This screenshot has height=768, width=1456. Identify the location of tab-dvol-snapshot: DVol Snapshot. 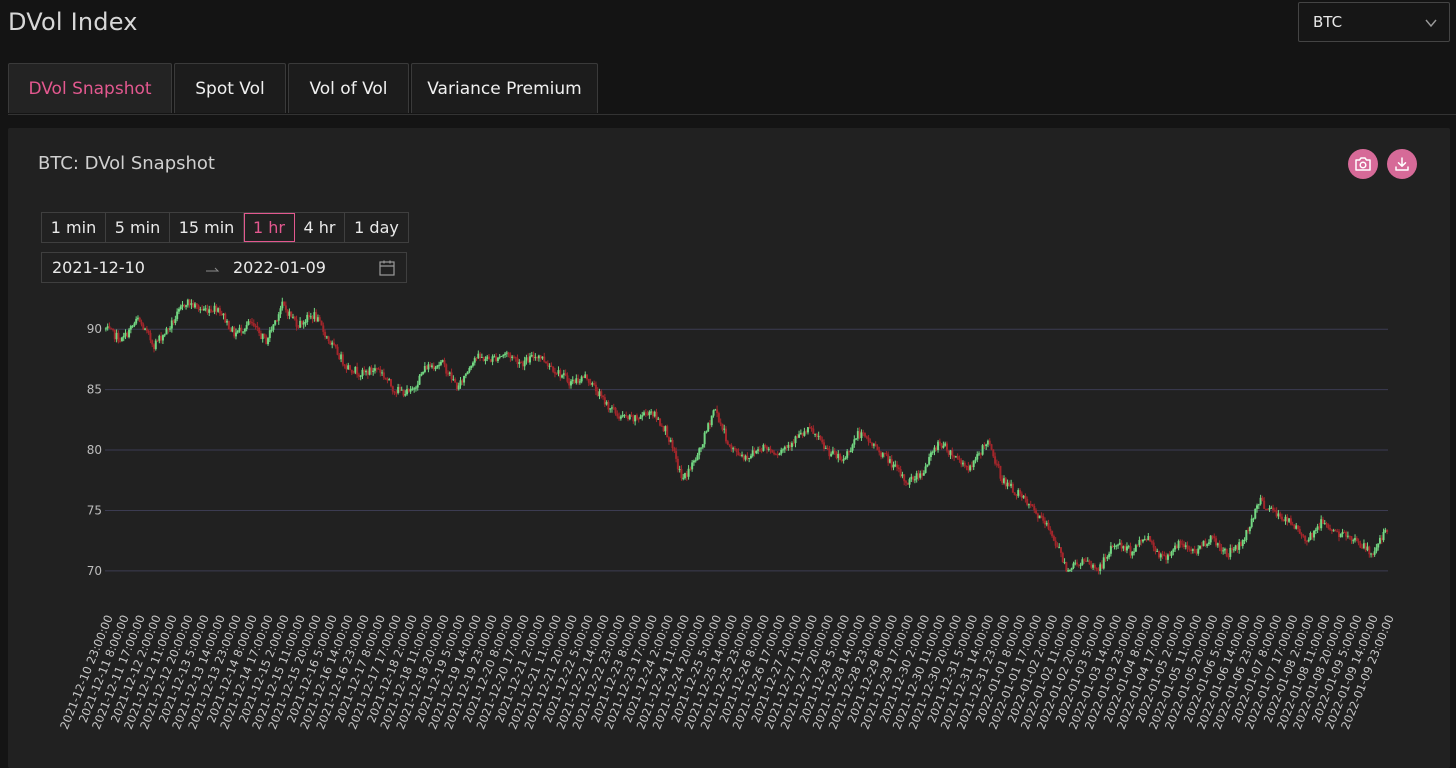
(90, 88).